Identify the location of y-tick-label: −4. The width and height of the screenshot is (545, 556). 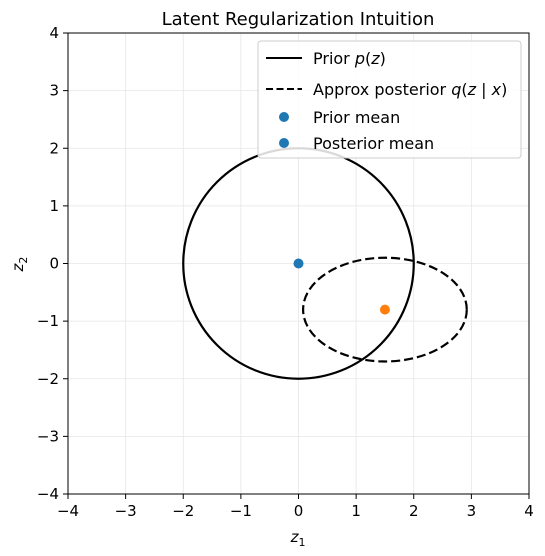
(48, 494).